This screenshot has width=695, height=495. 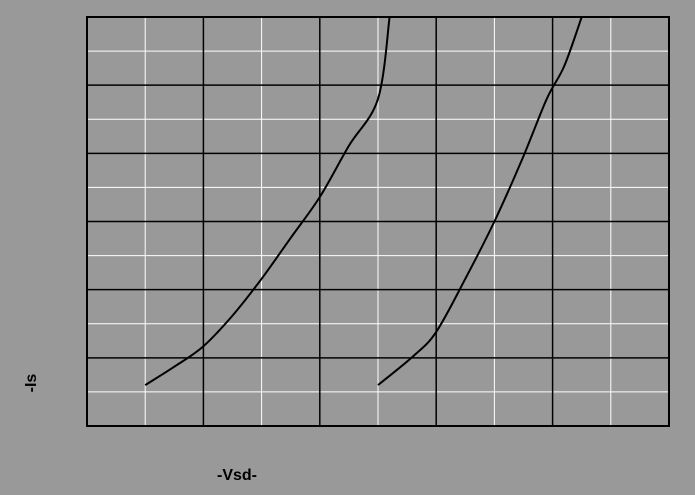 I want to click on x-axis-label: -Vsd-, so click(x=237, y=475).